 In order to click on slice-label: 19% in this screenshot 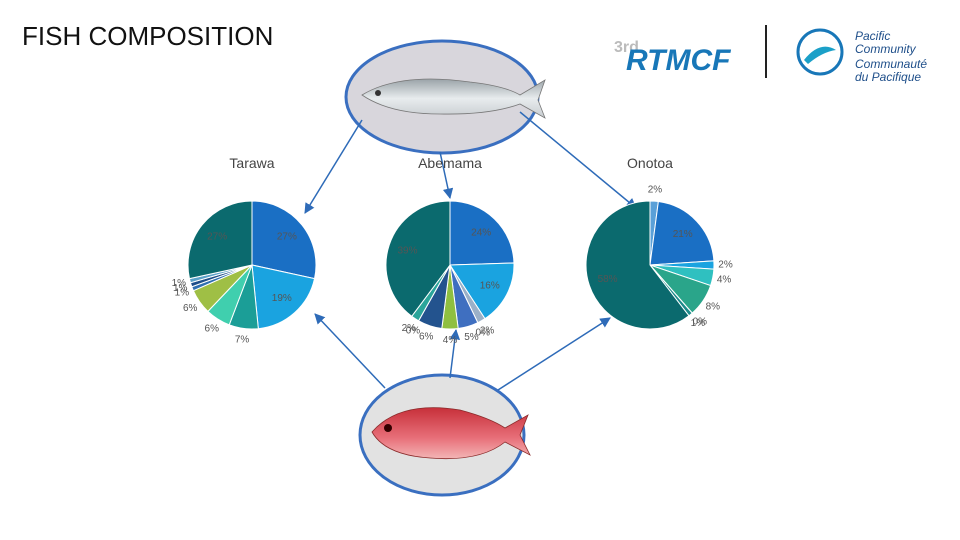, I will do `click(282, 298)`.